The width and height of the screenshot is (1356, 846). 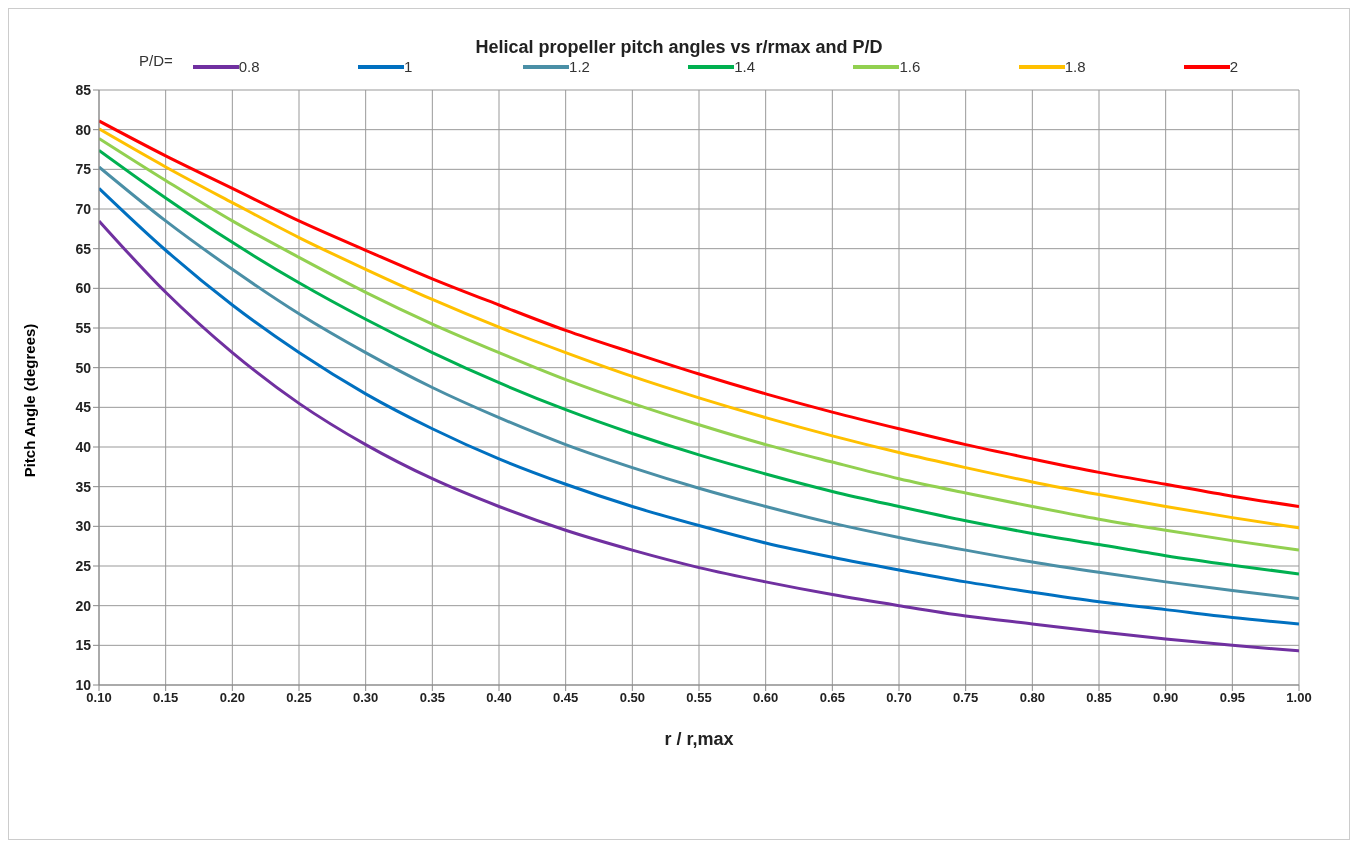 I want to click on x-tick-label: 0.55, so click(x=699, y=698).